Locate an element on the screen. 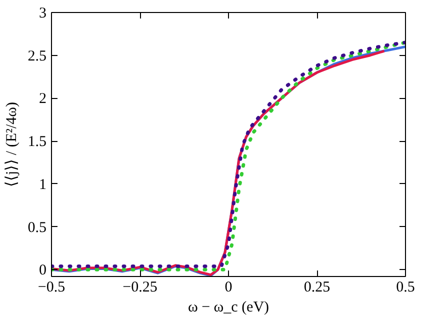 Image resolution: width=436 pixels, height=323 pixels. y-tick-label: 1.5 is located at coordinates (37, 142).